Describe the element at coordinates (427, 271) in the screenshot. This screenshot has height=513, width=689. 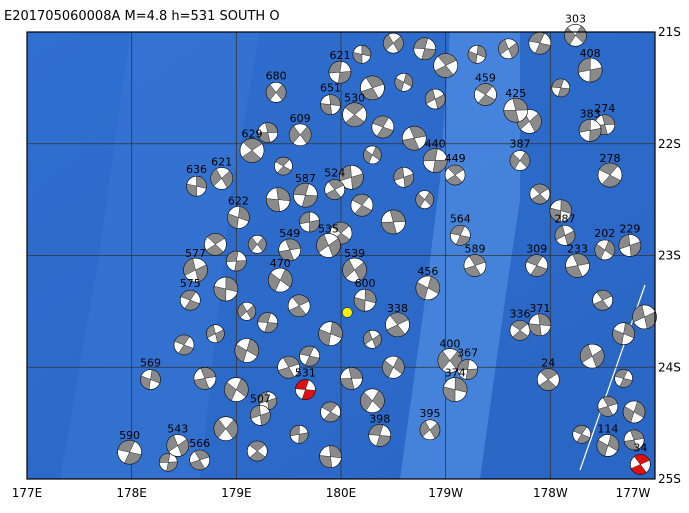
I see `depth-label: 456` at that location.